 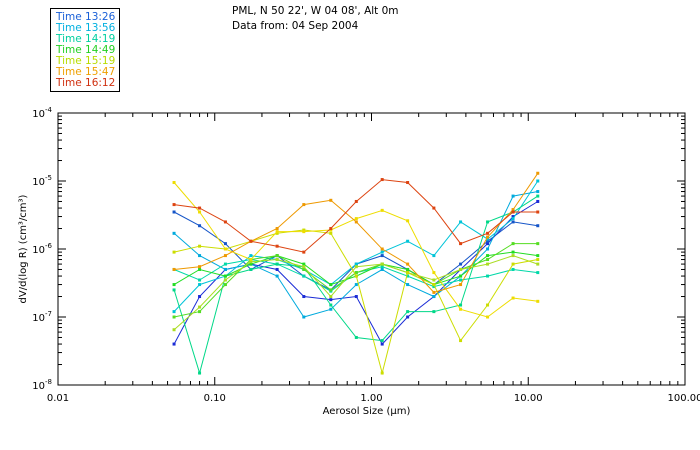 I want to click on y-tick-label: 10⁻⁴, so click(x=42, y=113).